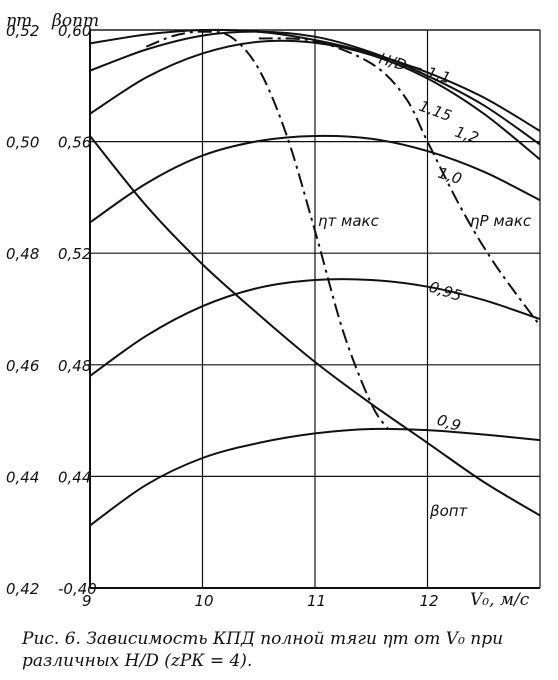 The image size is (558, 680). What do you see at coordinates (467, 135) in the screenshot?
I see `series-label: 1,2` at bounding box center [467, 135].